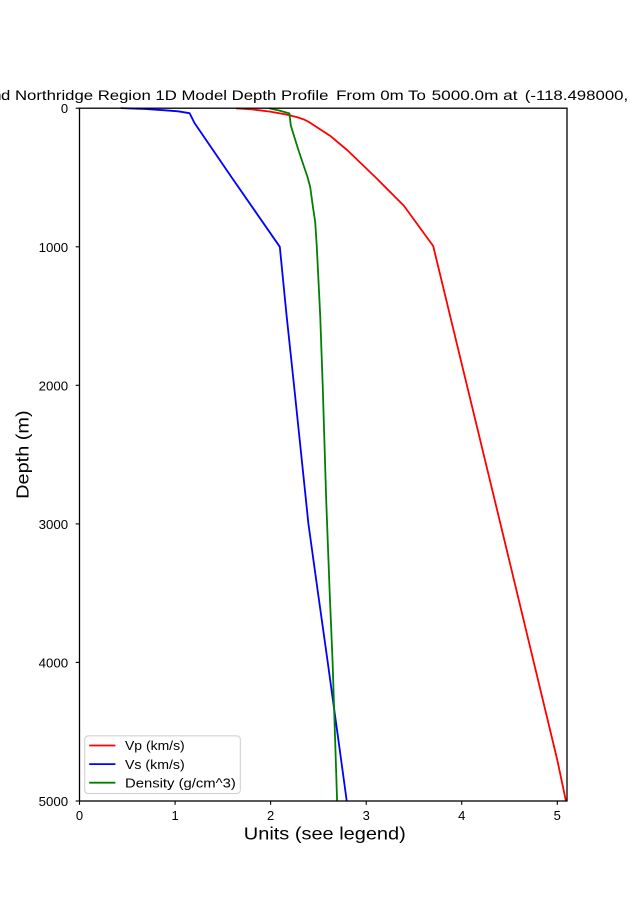 This screenshot has width=630, height=900. What do you see at coordinates (461, 815) in the screenshot?
I see `svg-text: 4` at bounding box center [461, 815].